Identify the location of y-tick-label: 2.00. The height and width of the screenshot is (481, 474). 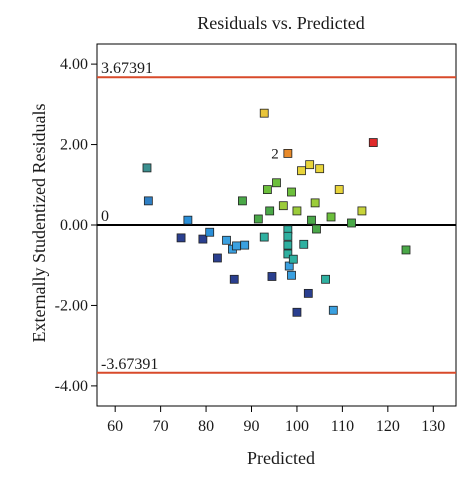
(74, 145).